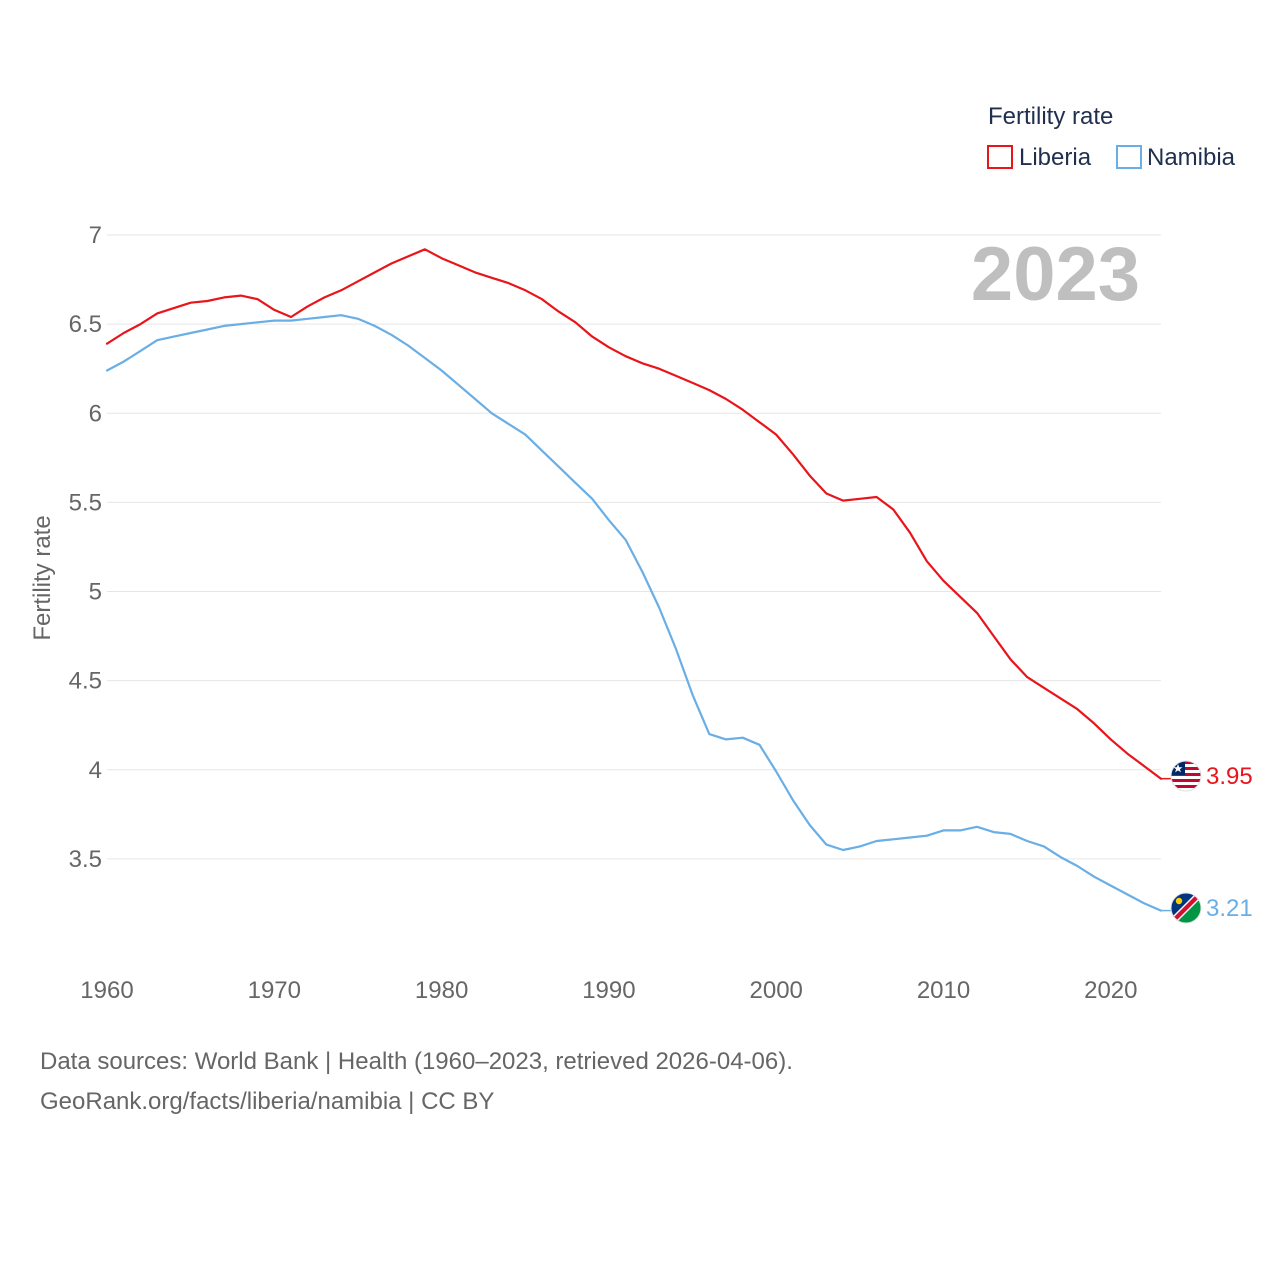  Describe the element at coordinates (85, 502) in the screenshot. I see `y-tick-label: 5.5` at that location.